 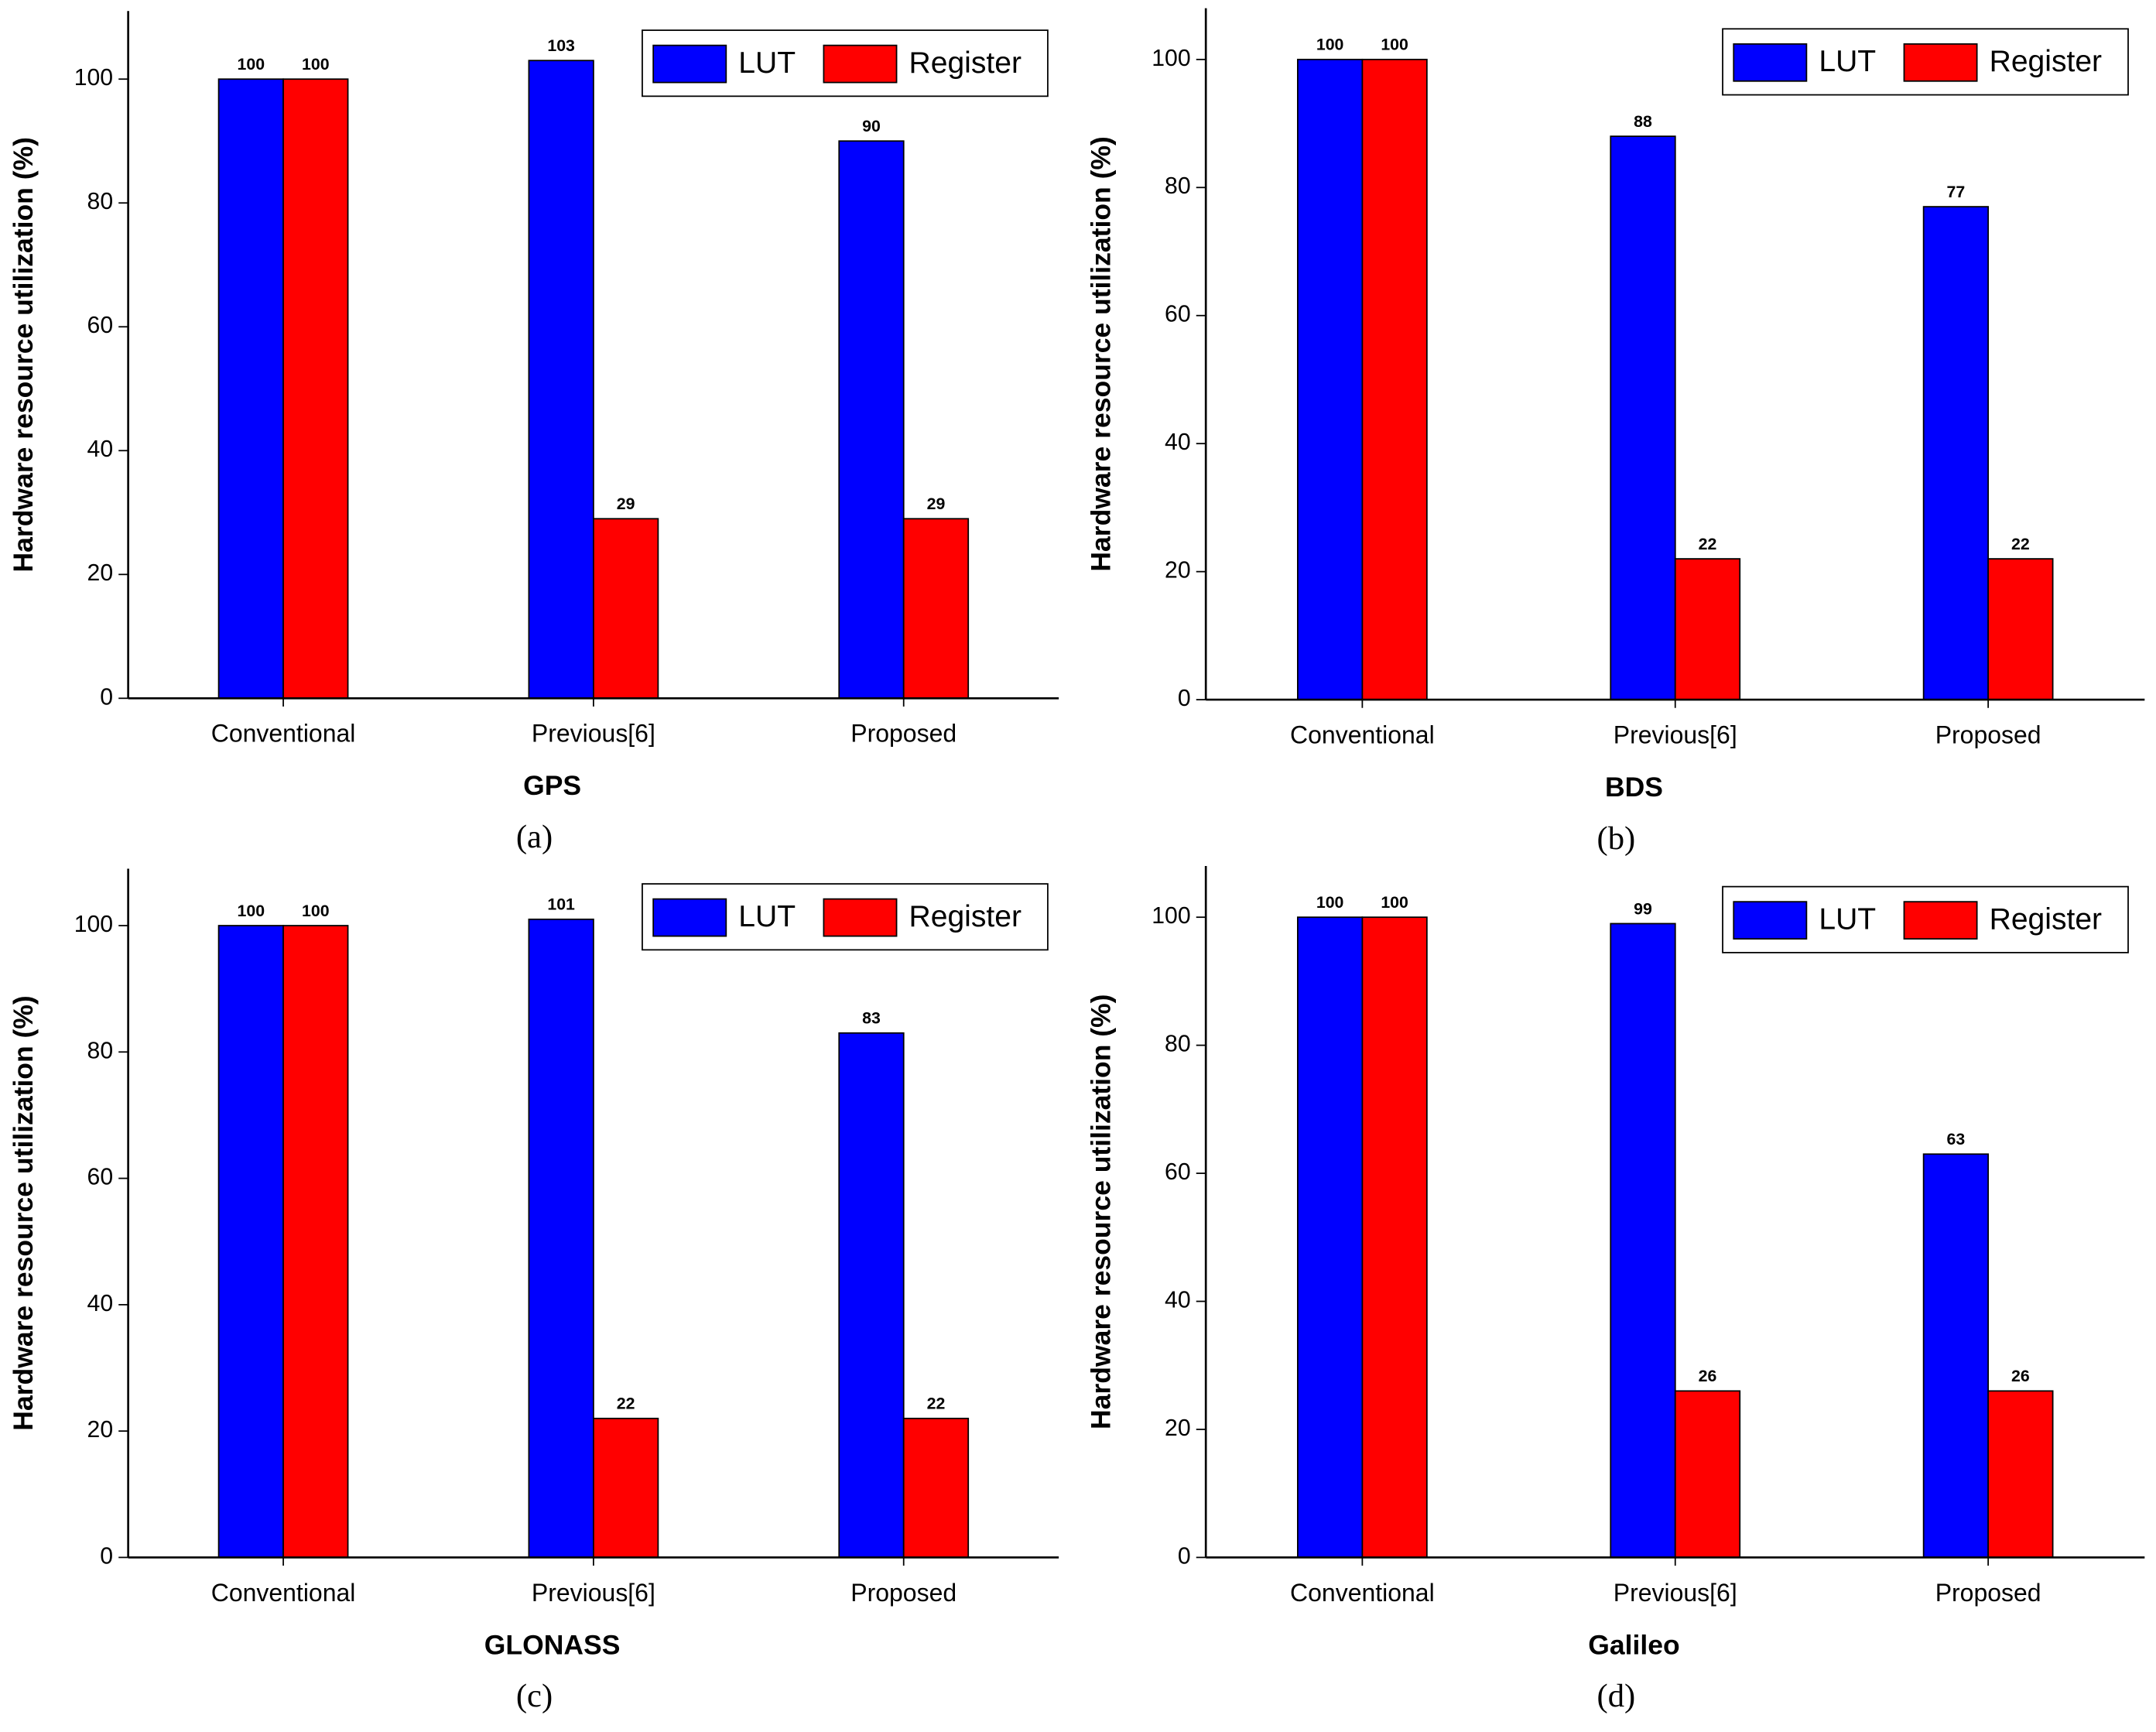 I want to click on value-label: 77, so click(x=1956, y=192).